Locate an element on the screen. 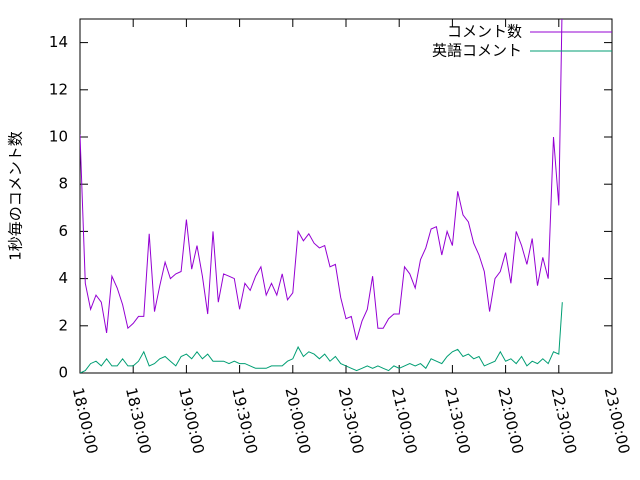  y-tick-label: 0 is located at coordinates (63, 373).